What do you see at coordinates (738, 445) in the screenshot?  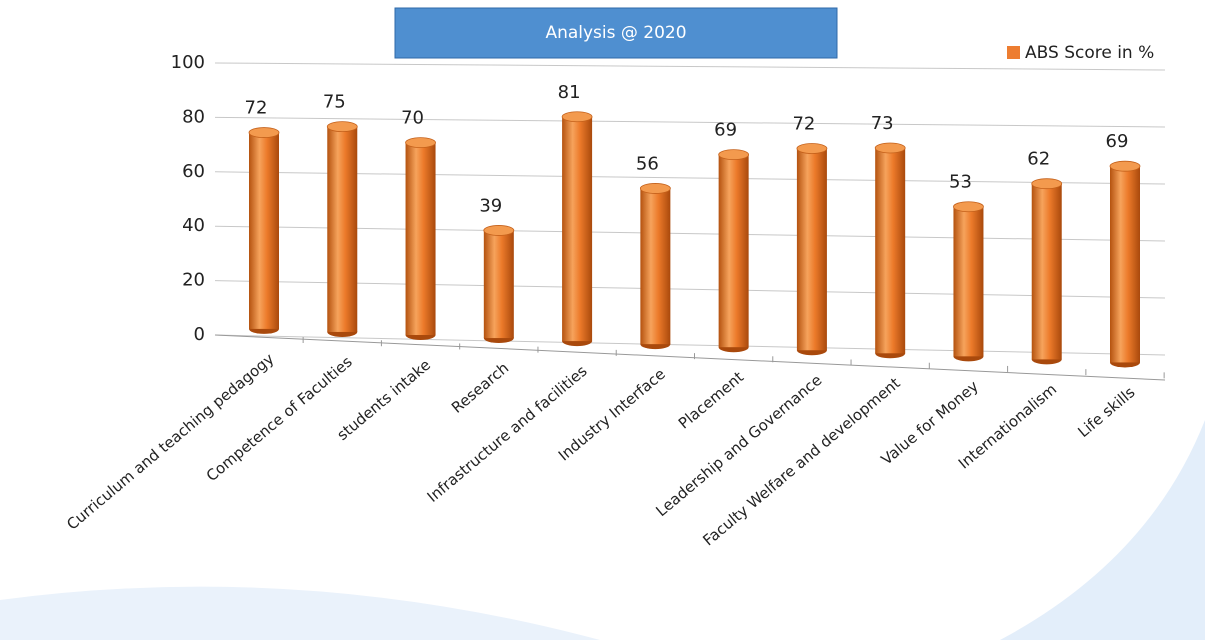 I see `x-tick-label: Leadership and Governance` at bounding box center [738, 445].